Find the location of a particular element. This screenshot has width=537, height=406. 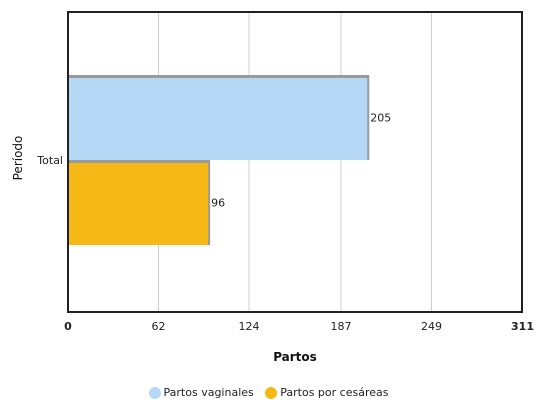

x-tick-label: 311 is located at coordinates (522, 326).